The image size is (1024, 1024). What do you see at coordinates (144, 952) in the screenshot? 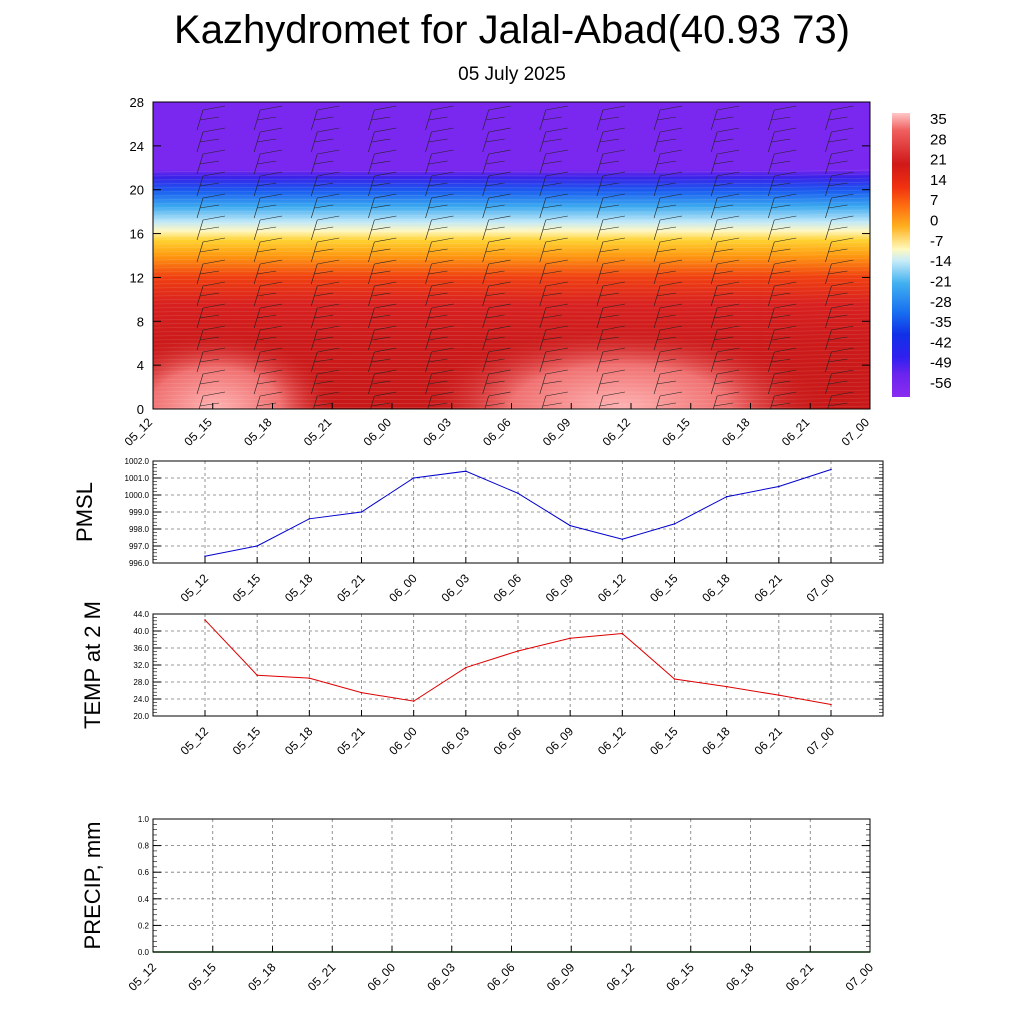
I see `y-tick-label: 0.0` at bounding box center [144, 952].